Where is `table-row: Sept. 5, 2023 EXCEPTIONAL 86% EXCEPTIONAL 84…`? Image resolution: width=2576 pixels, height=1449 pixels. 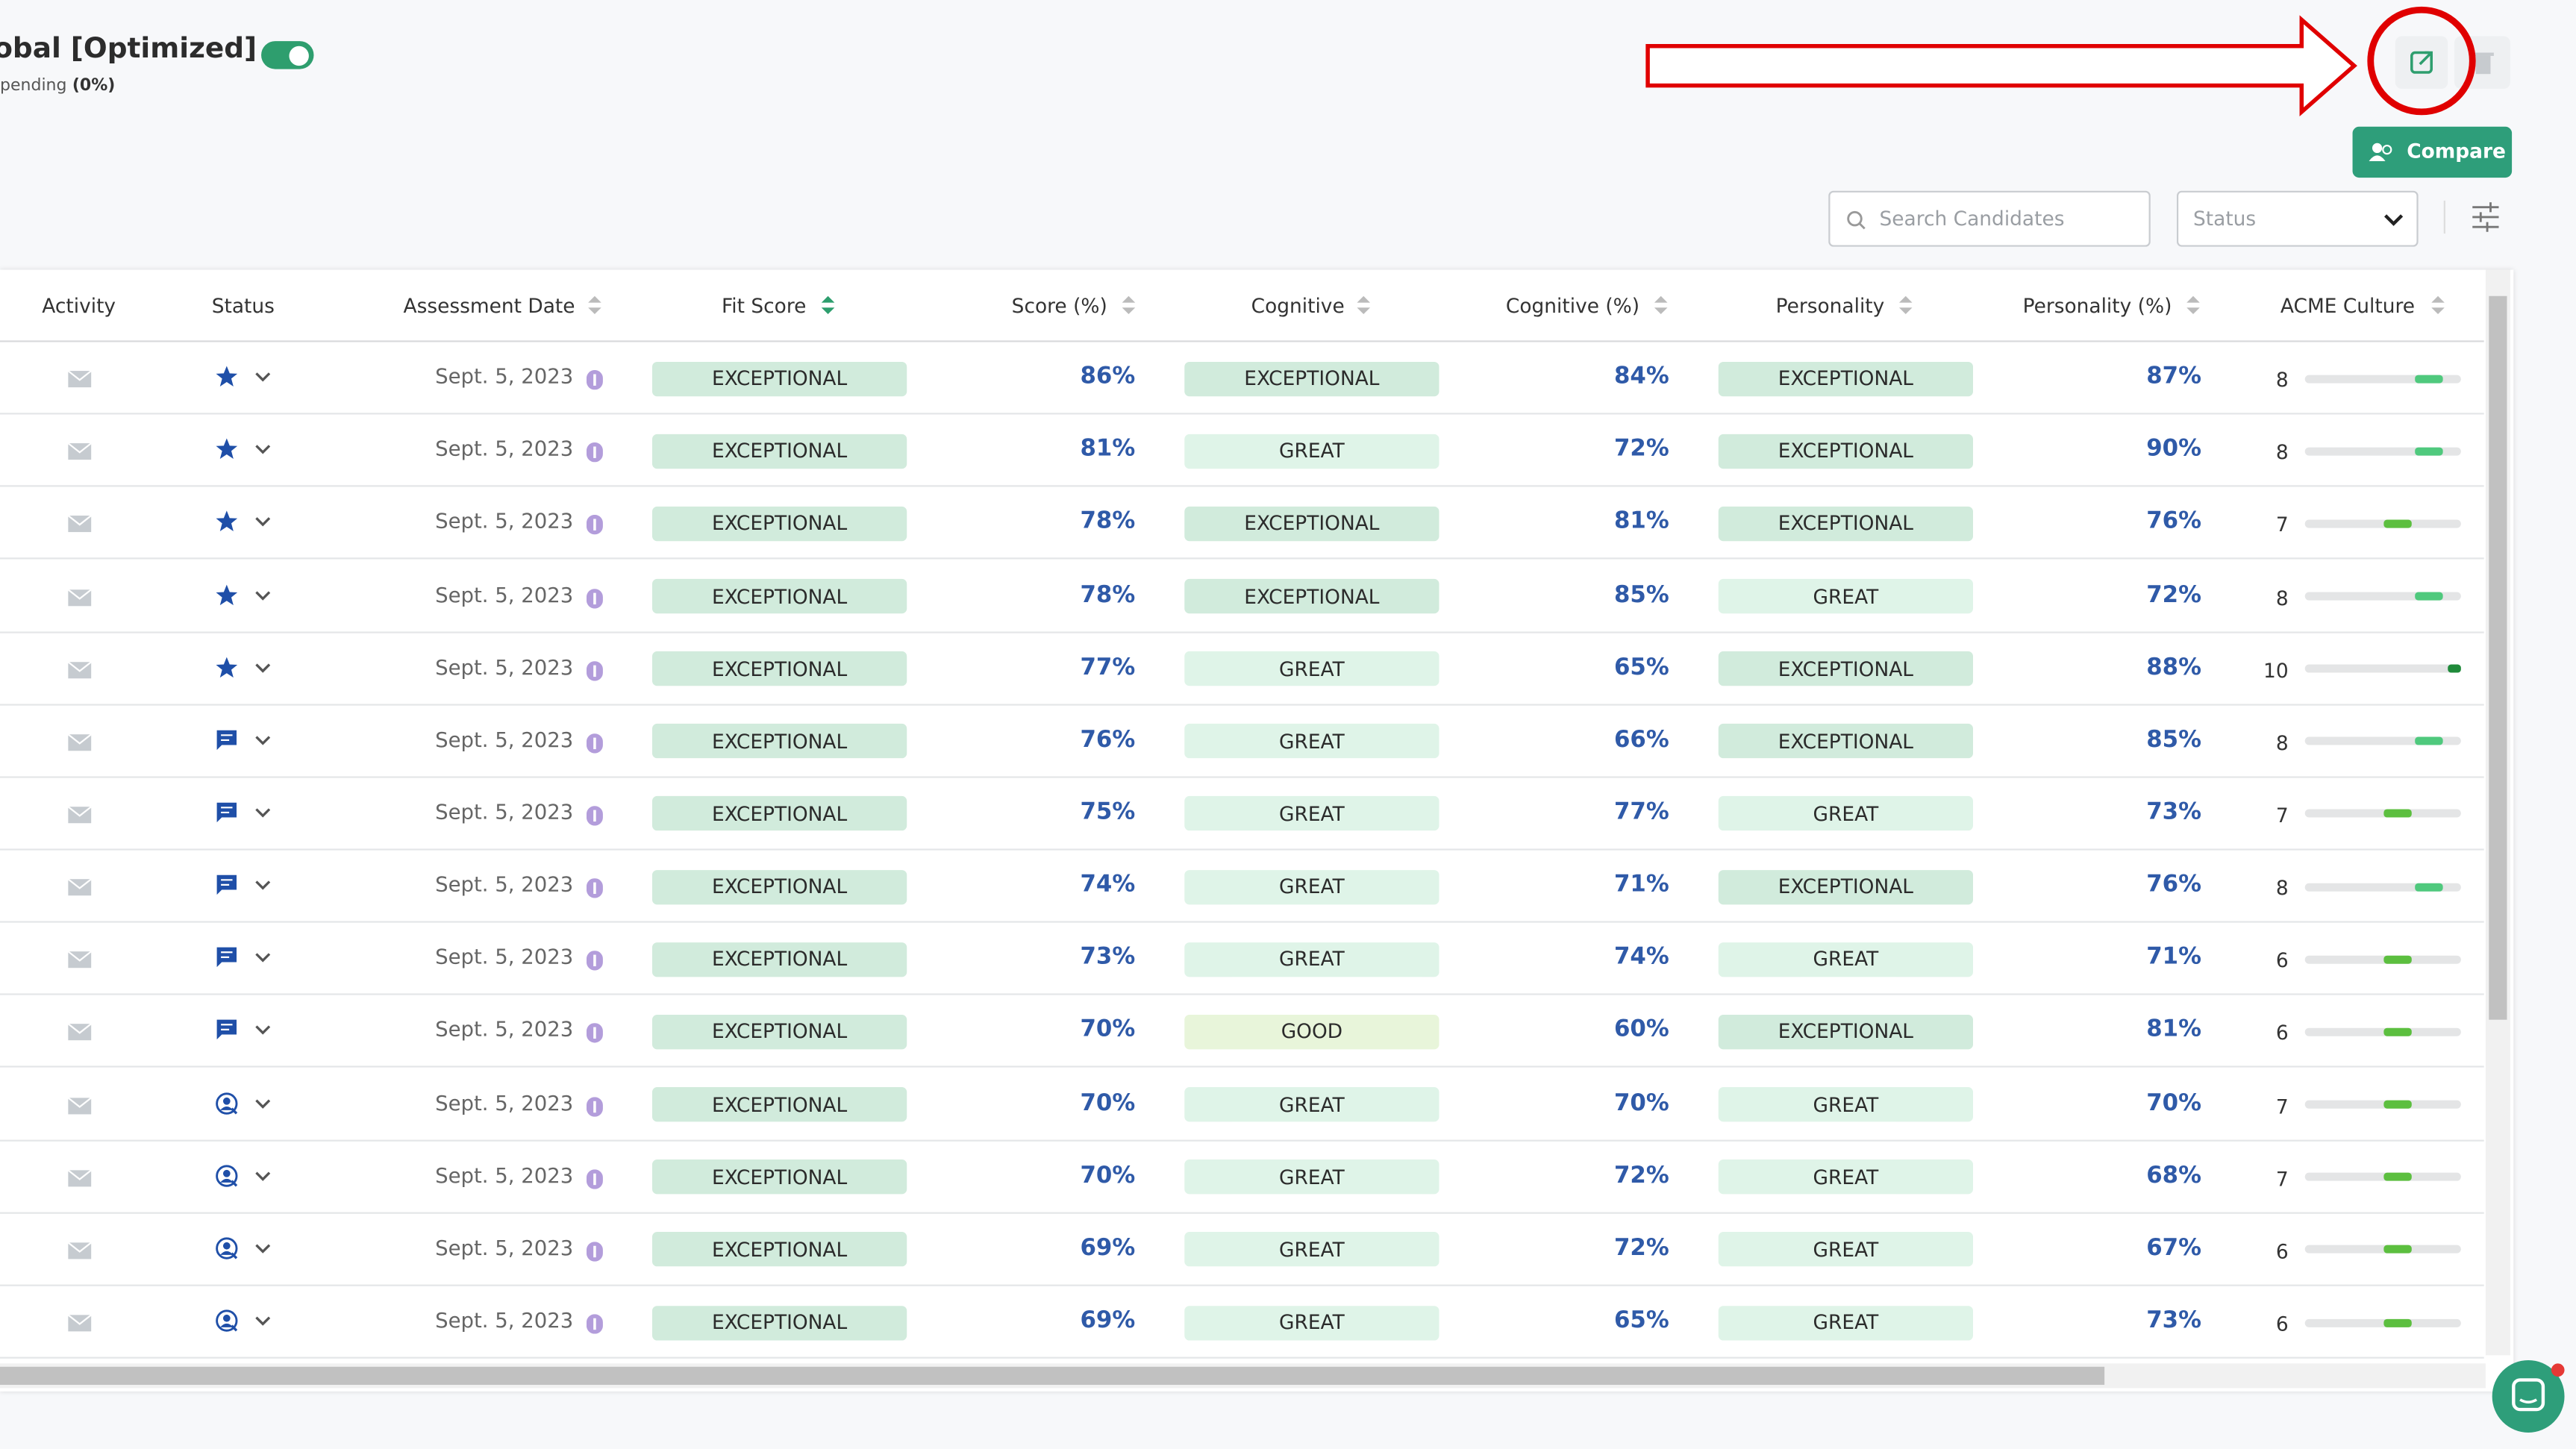 table-row: Sept. 5, 2023 EXCEPTIONAL 86% EXCEPTIONAL 84… is located at coordinates (1242, 378).